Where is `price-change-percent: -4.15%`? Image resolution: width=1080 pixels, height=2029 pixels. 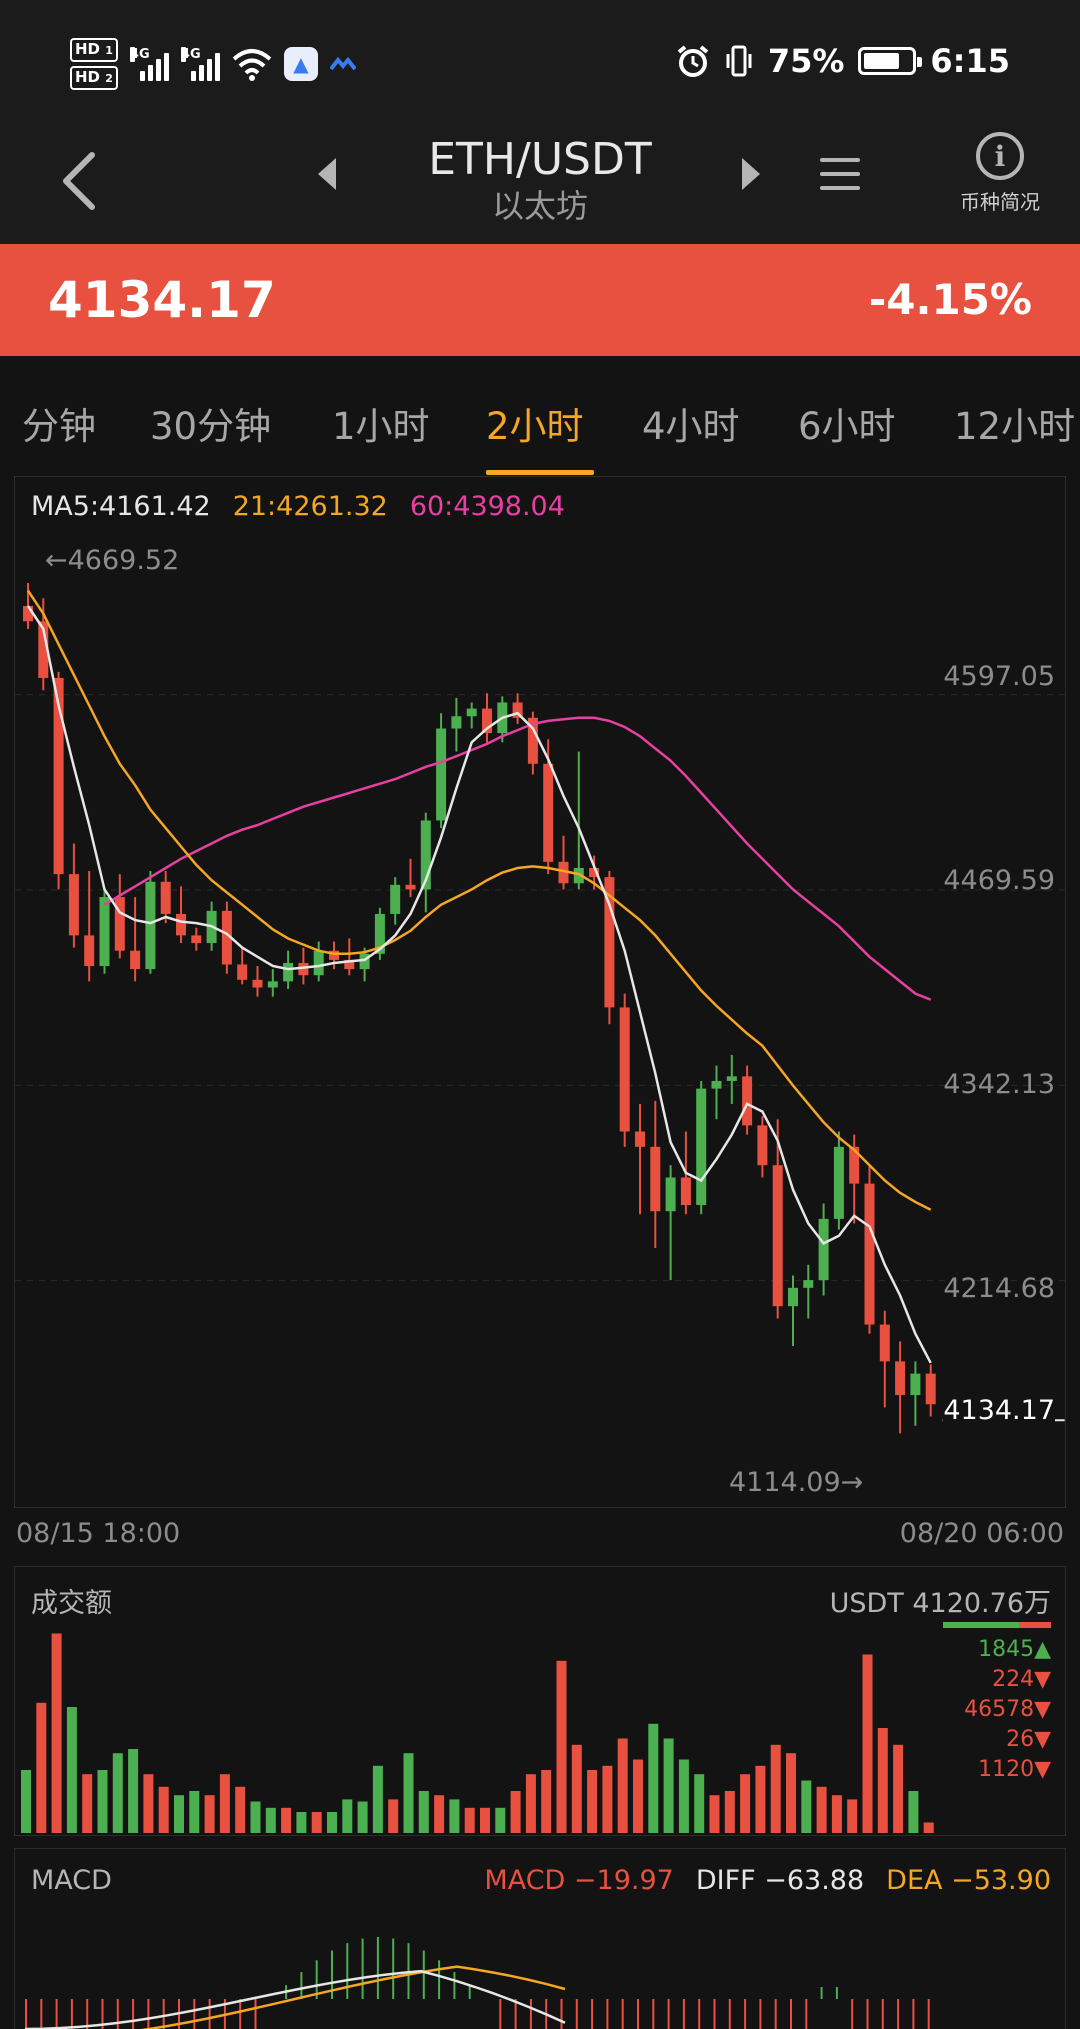
price-change-percent: -4.15% is located at coordinates (950, 299).